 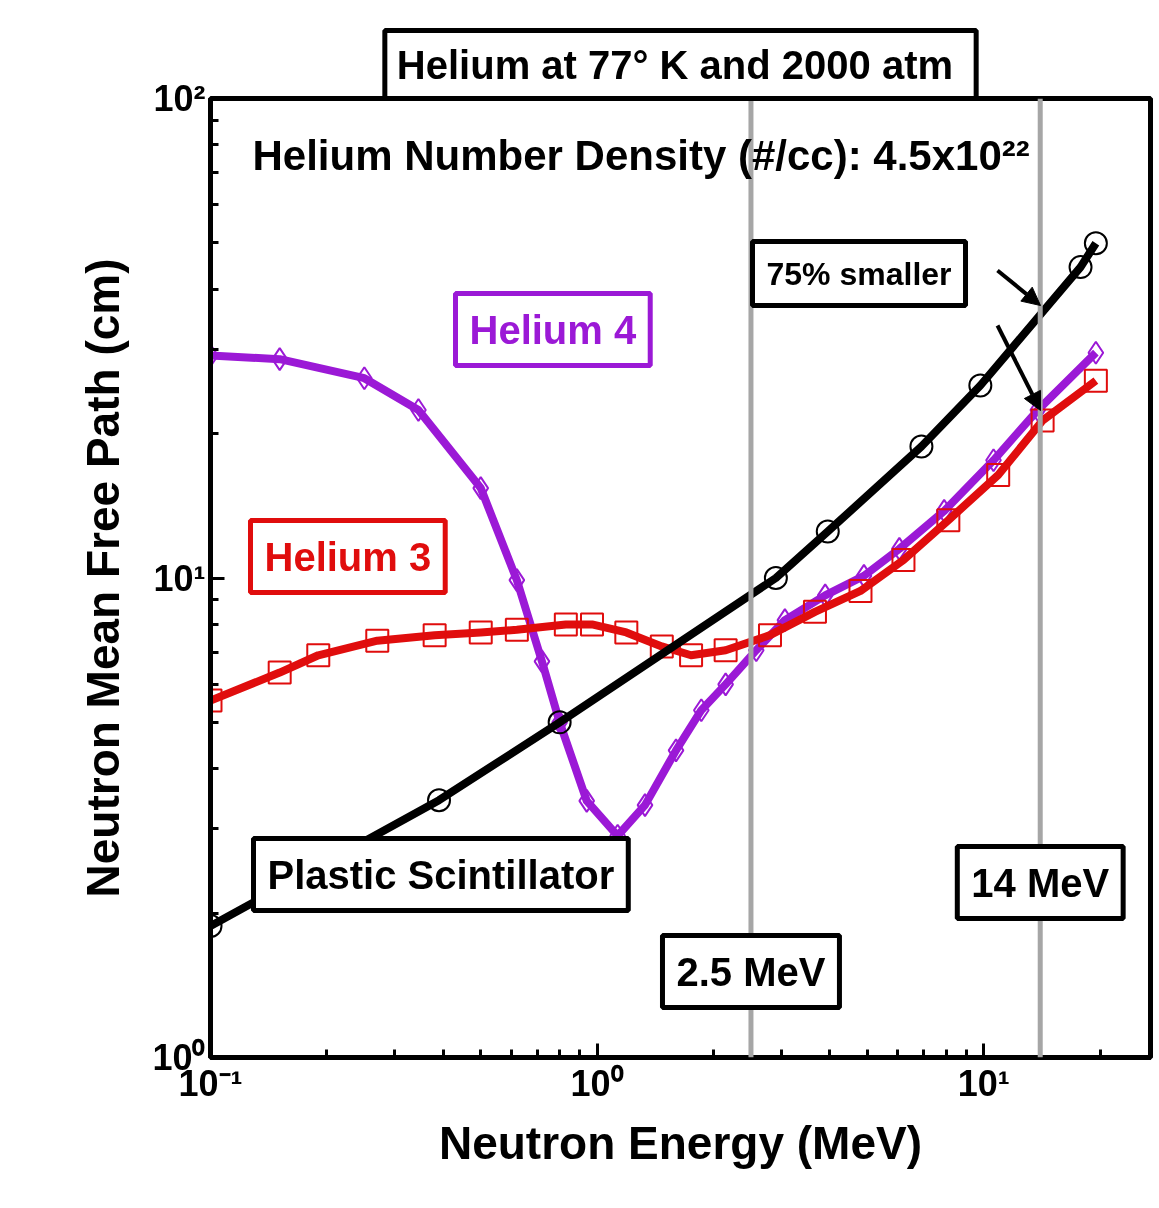 What do you see at coordinates (983, 1083) in the screenshot?
I see `x-tick-label: 10¹` at bounding box center [983, 1083].